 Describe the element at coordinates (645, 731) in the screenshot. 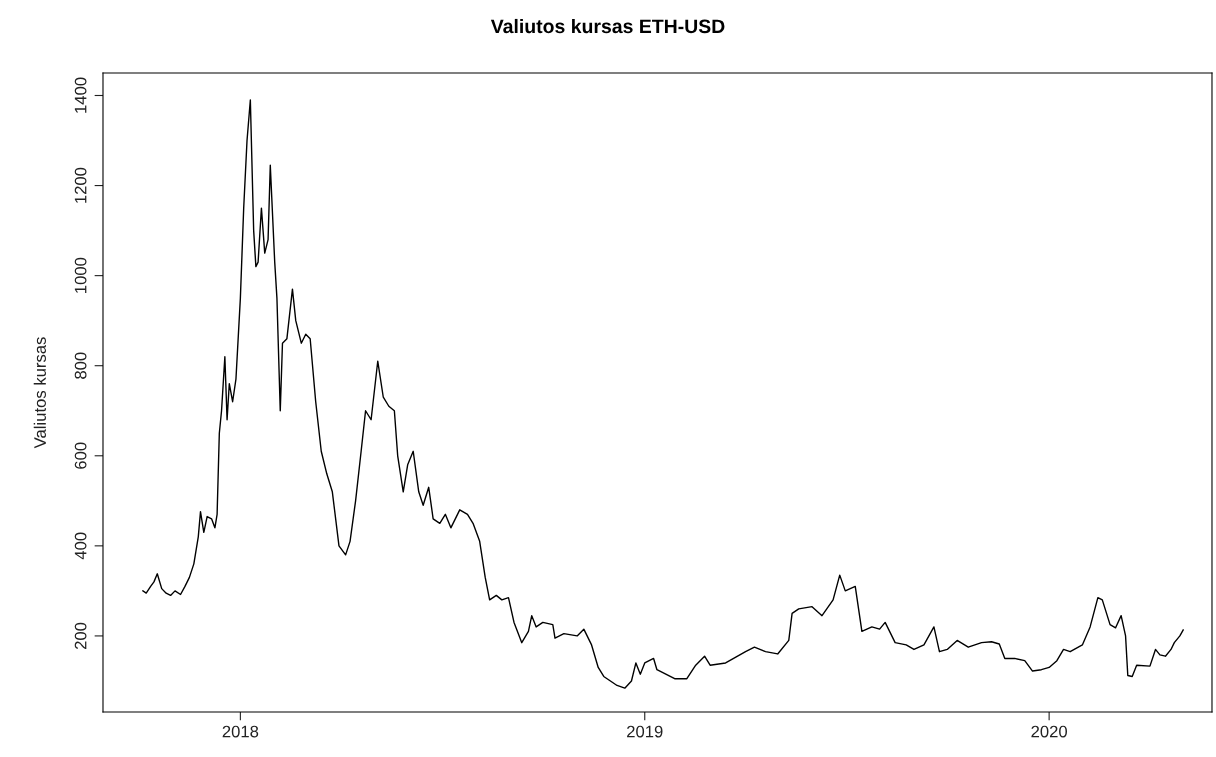

I see `x-tick-label: 2019` at that location.